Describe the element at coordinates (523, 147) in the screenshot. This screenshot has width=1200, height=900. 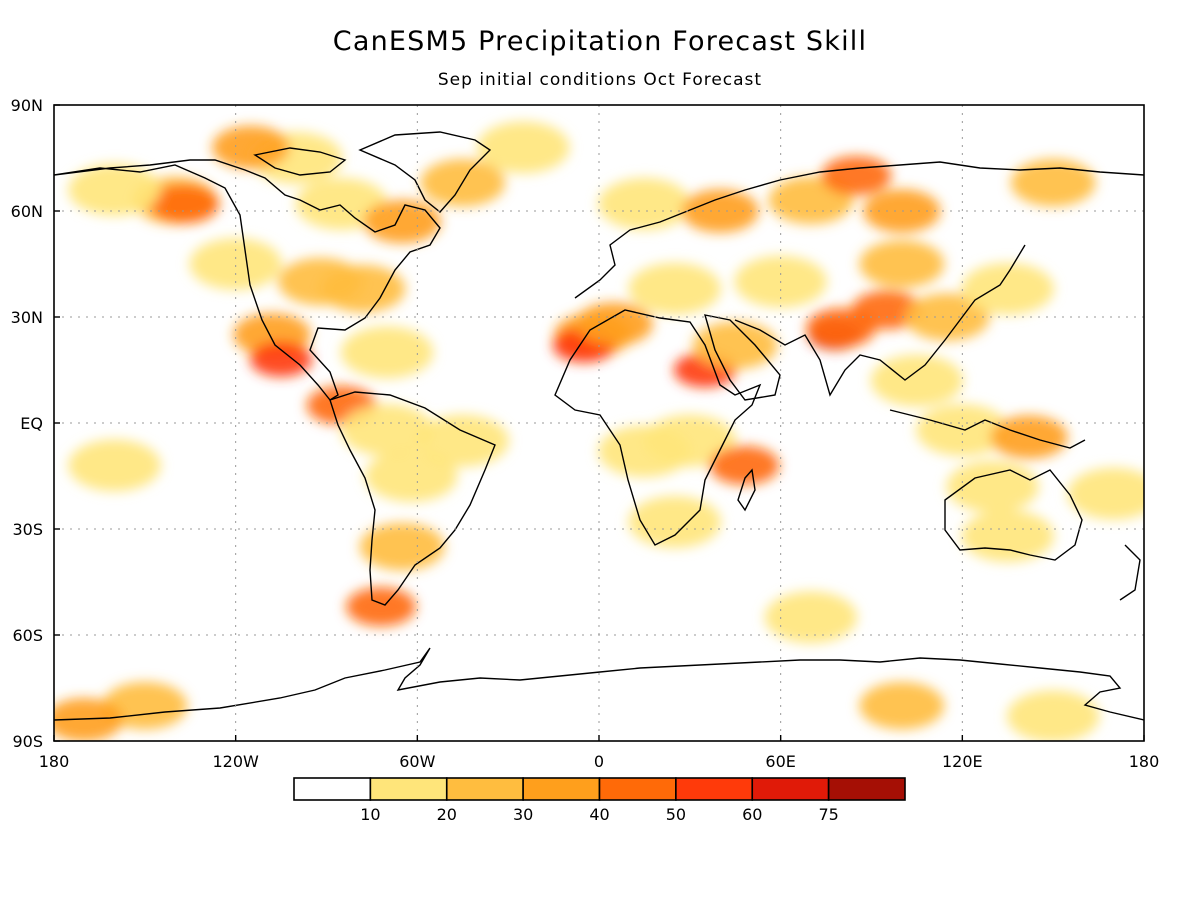
I see `skill-region-greenland-east` at that location.